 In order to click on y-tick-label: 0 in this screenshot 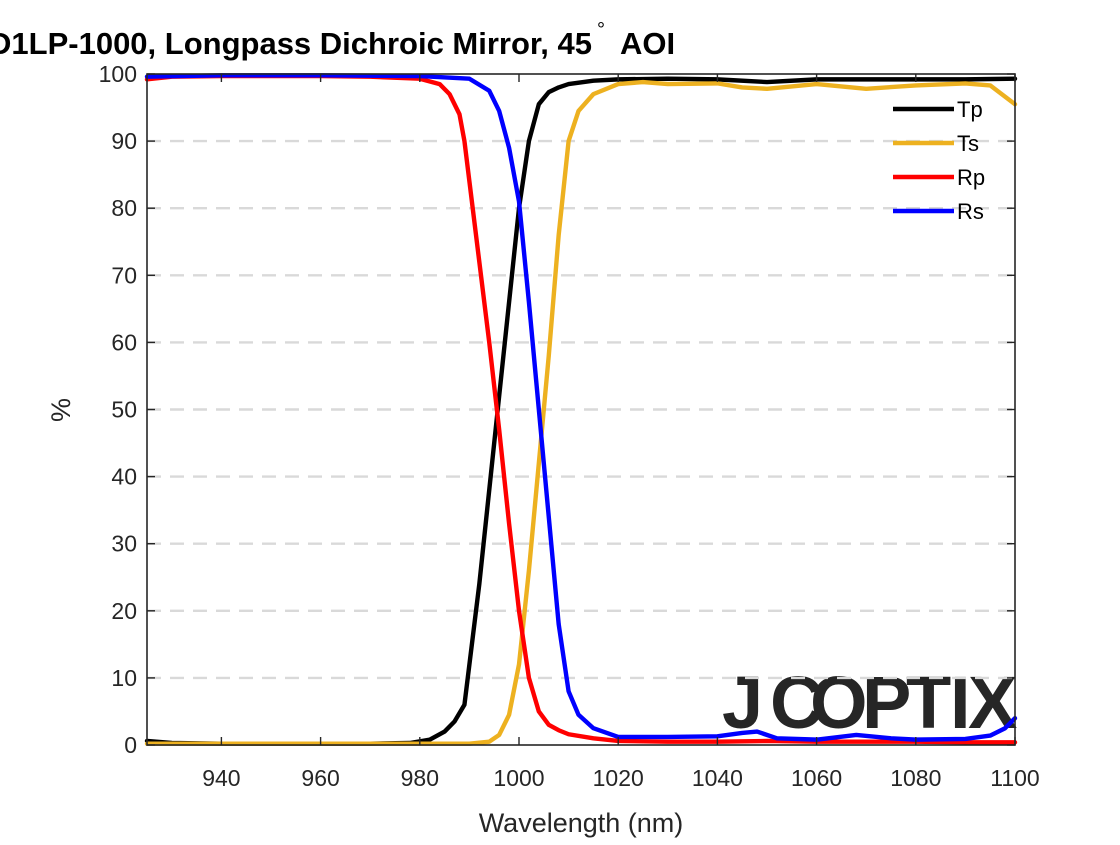, I will do `click(130, 745)`.